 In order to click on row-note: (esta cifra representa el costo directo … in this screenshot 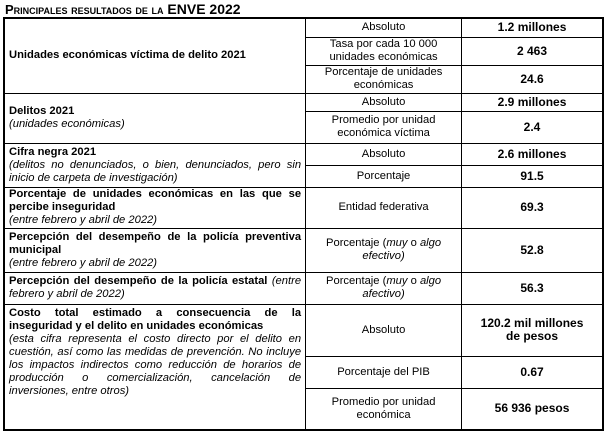, I will do `click(155, 364)`.